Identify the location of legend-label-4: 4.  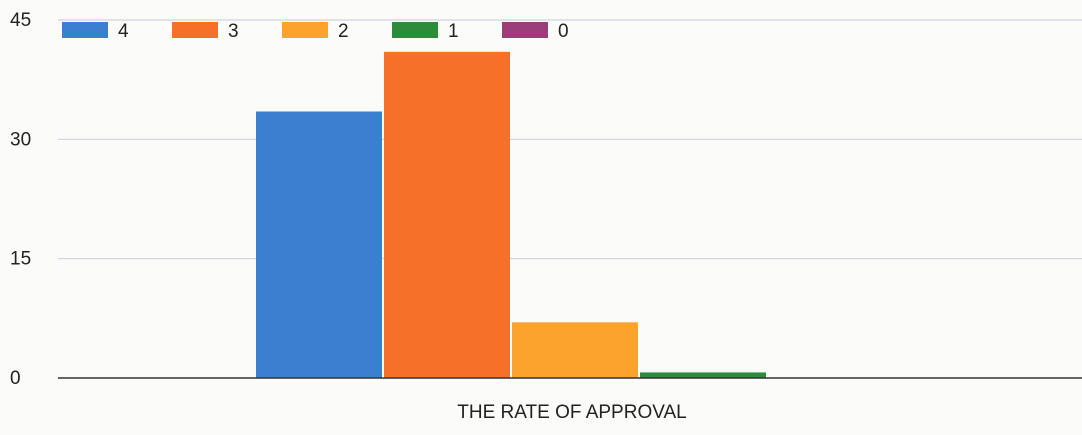
(123, 31).